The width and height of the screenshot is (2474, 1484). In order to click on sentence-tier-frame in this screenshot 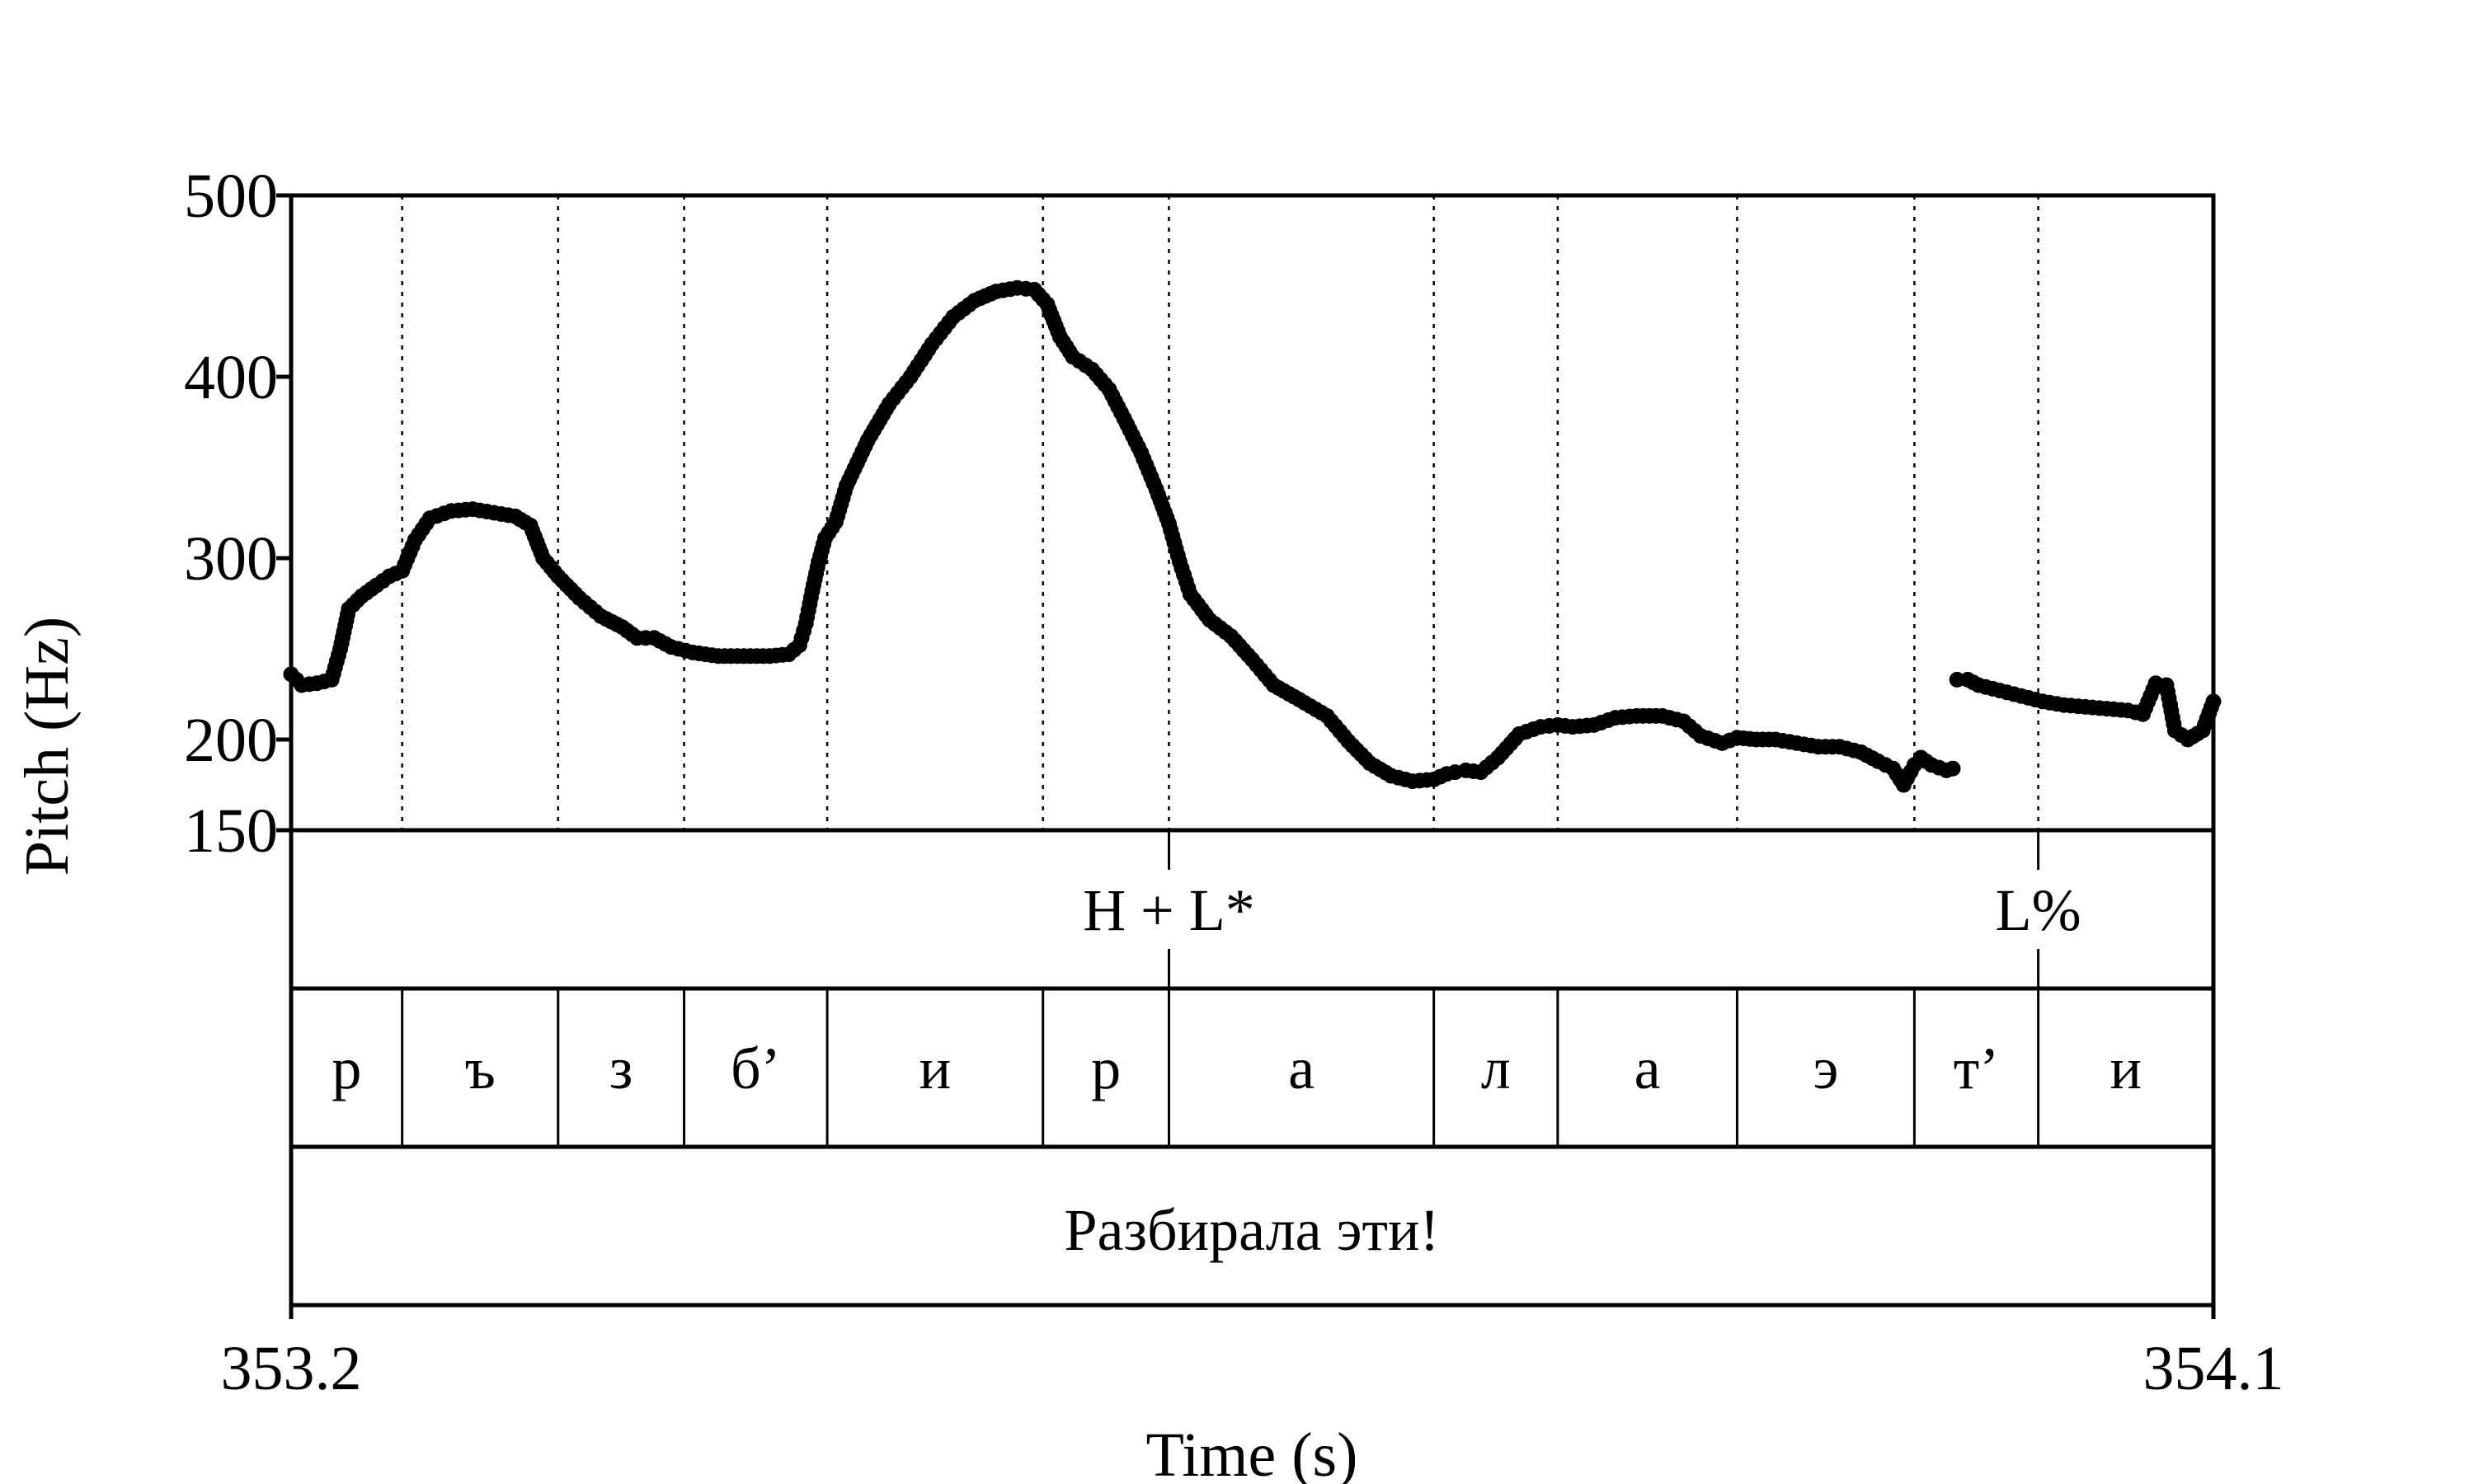, I will do `click(1252, 1226)`.